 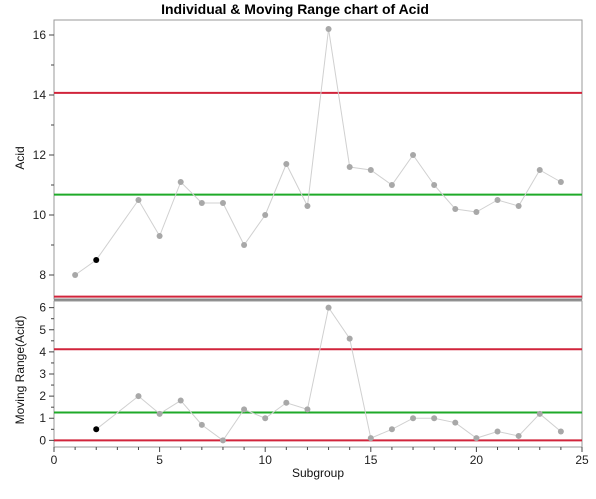 I want to click on acid-y-tick-label: 16, so click(x=40, y=35).